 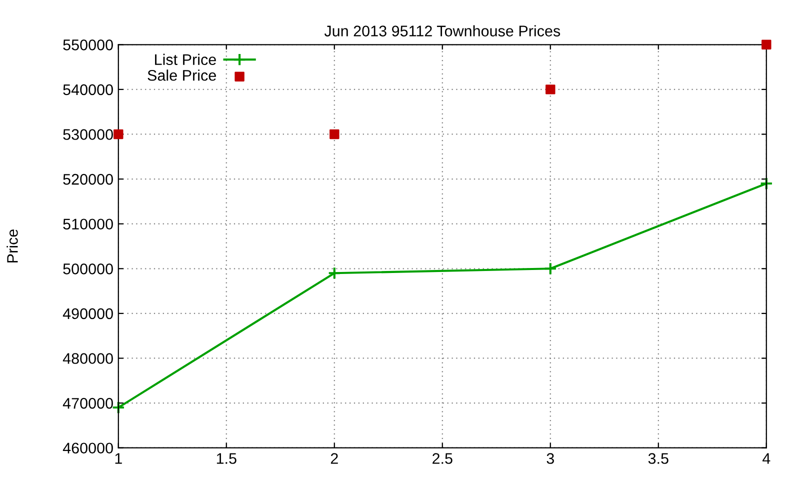 I want to click on x-tick-label: 2, so click(x=334, y=458).